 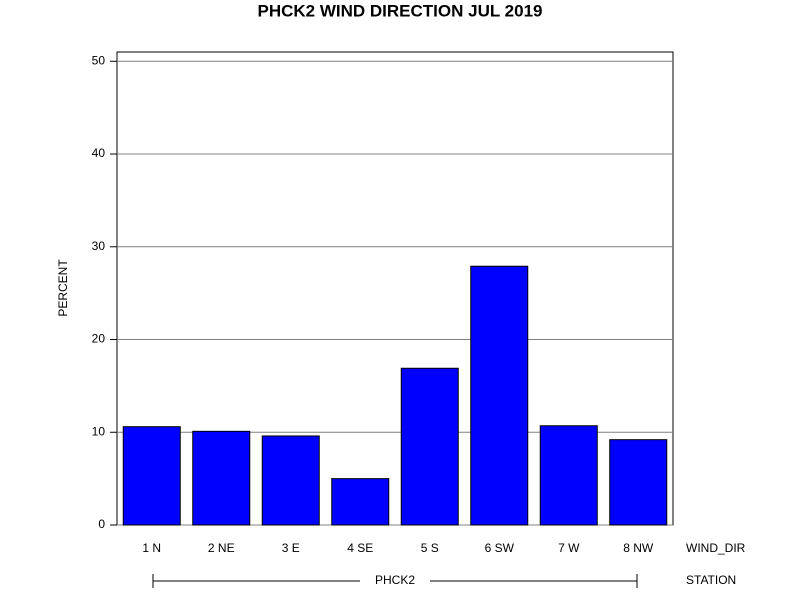 I want to click on x-tick-label: 5 S, so click(x=430, y=548).